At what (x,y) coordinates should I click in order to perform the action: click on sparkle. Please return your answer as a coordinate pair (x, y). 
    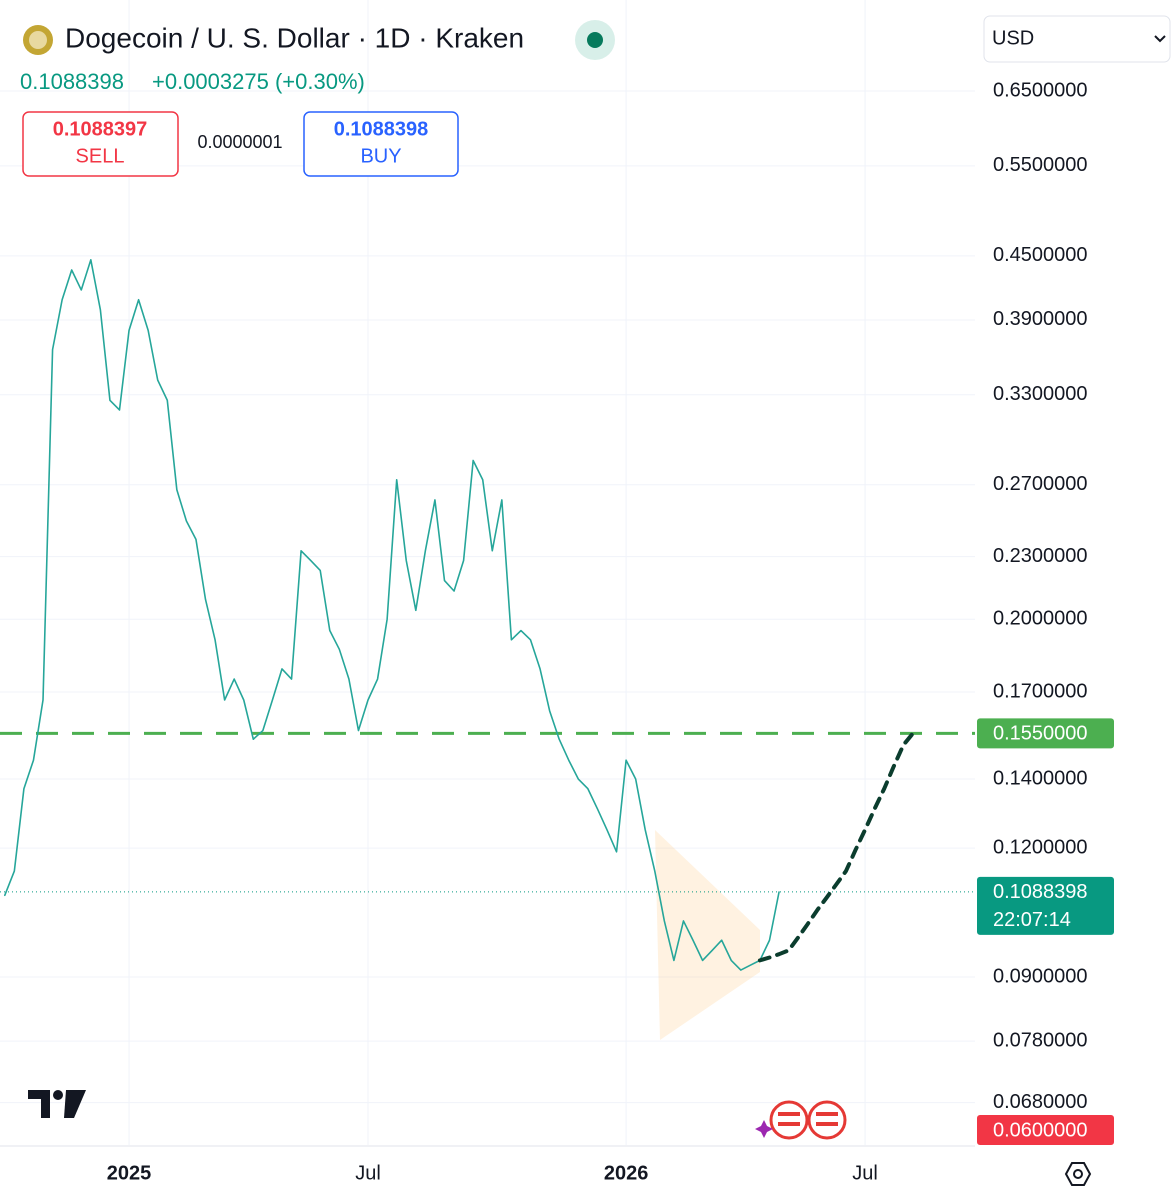
    Looking at the image, I should click on (764, 1129).